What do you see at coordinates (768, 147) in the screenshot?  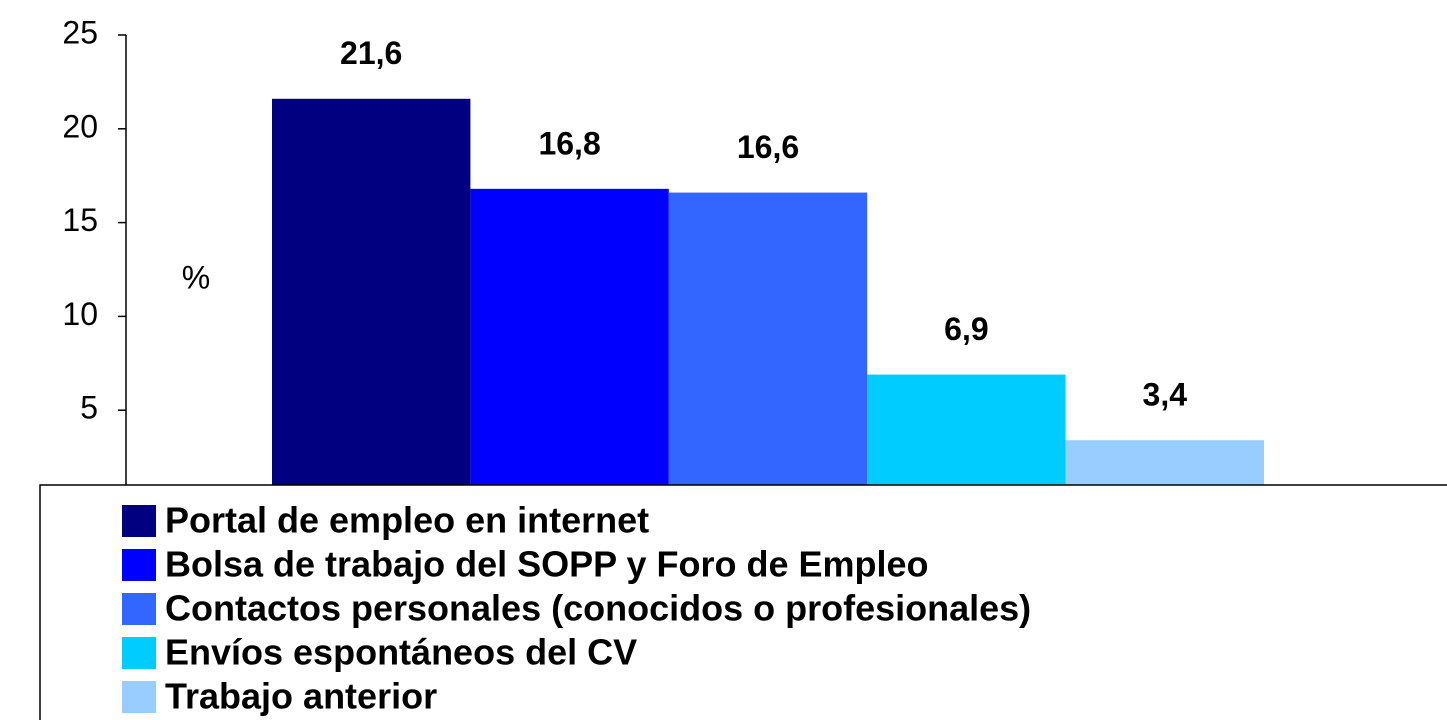 I see `value-label: 16,6` at bounding box center [768, 147].